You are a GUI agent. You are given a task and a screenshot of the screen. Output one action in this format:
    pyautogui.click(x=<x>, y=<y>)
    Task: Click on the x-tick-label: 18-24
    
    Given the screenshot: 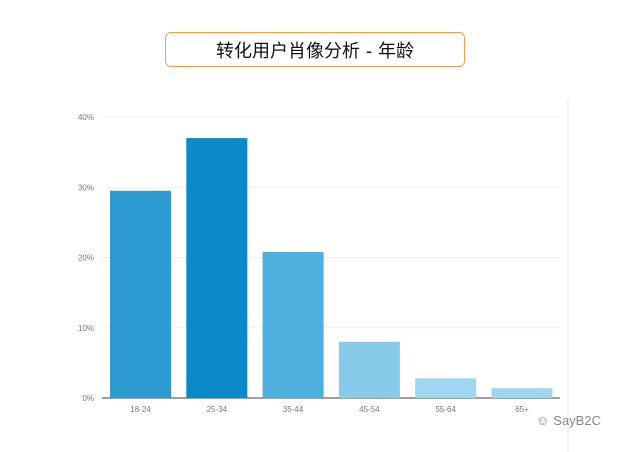 What is the action you would take?
    pyautogui.click(x=140, y=409)
    